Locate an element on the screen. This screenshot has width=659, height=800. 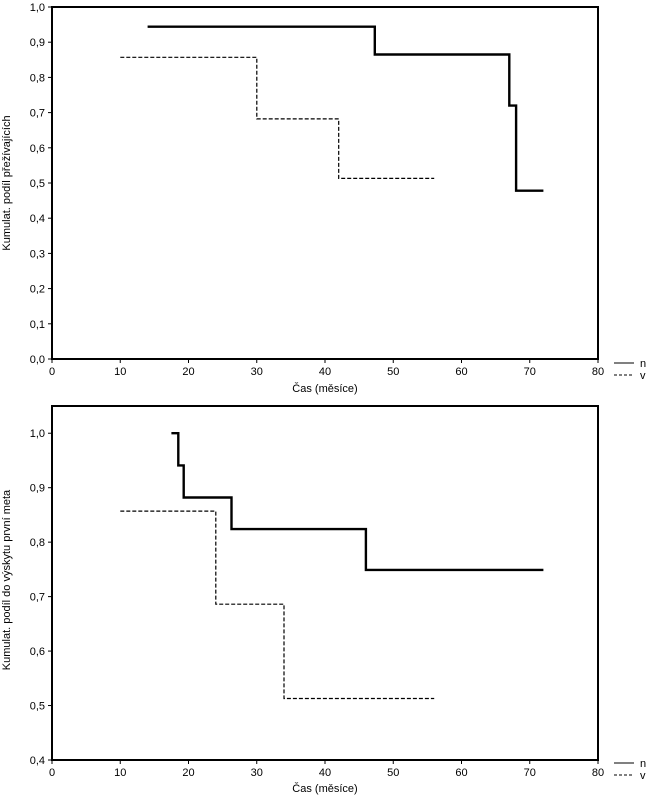
series-lines is located at coordinates (332, 108).